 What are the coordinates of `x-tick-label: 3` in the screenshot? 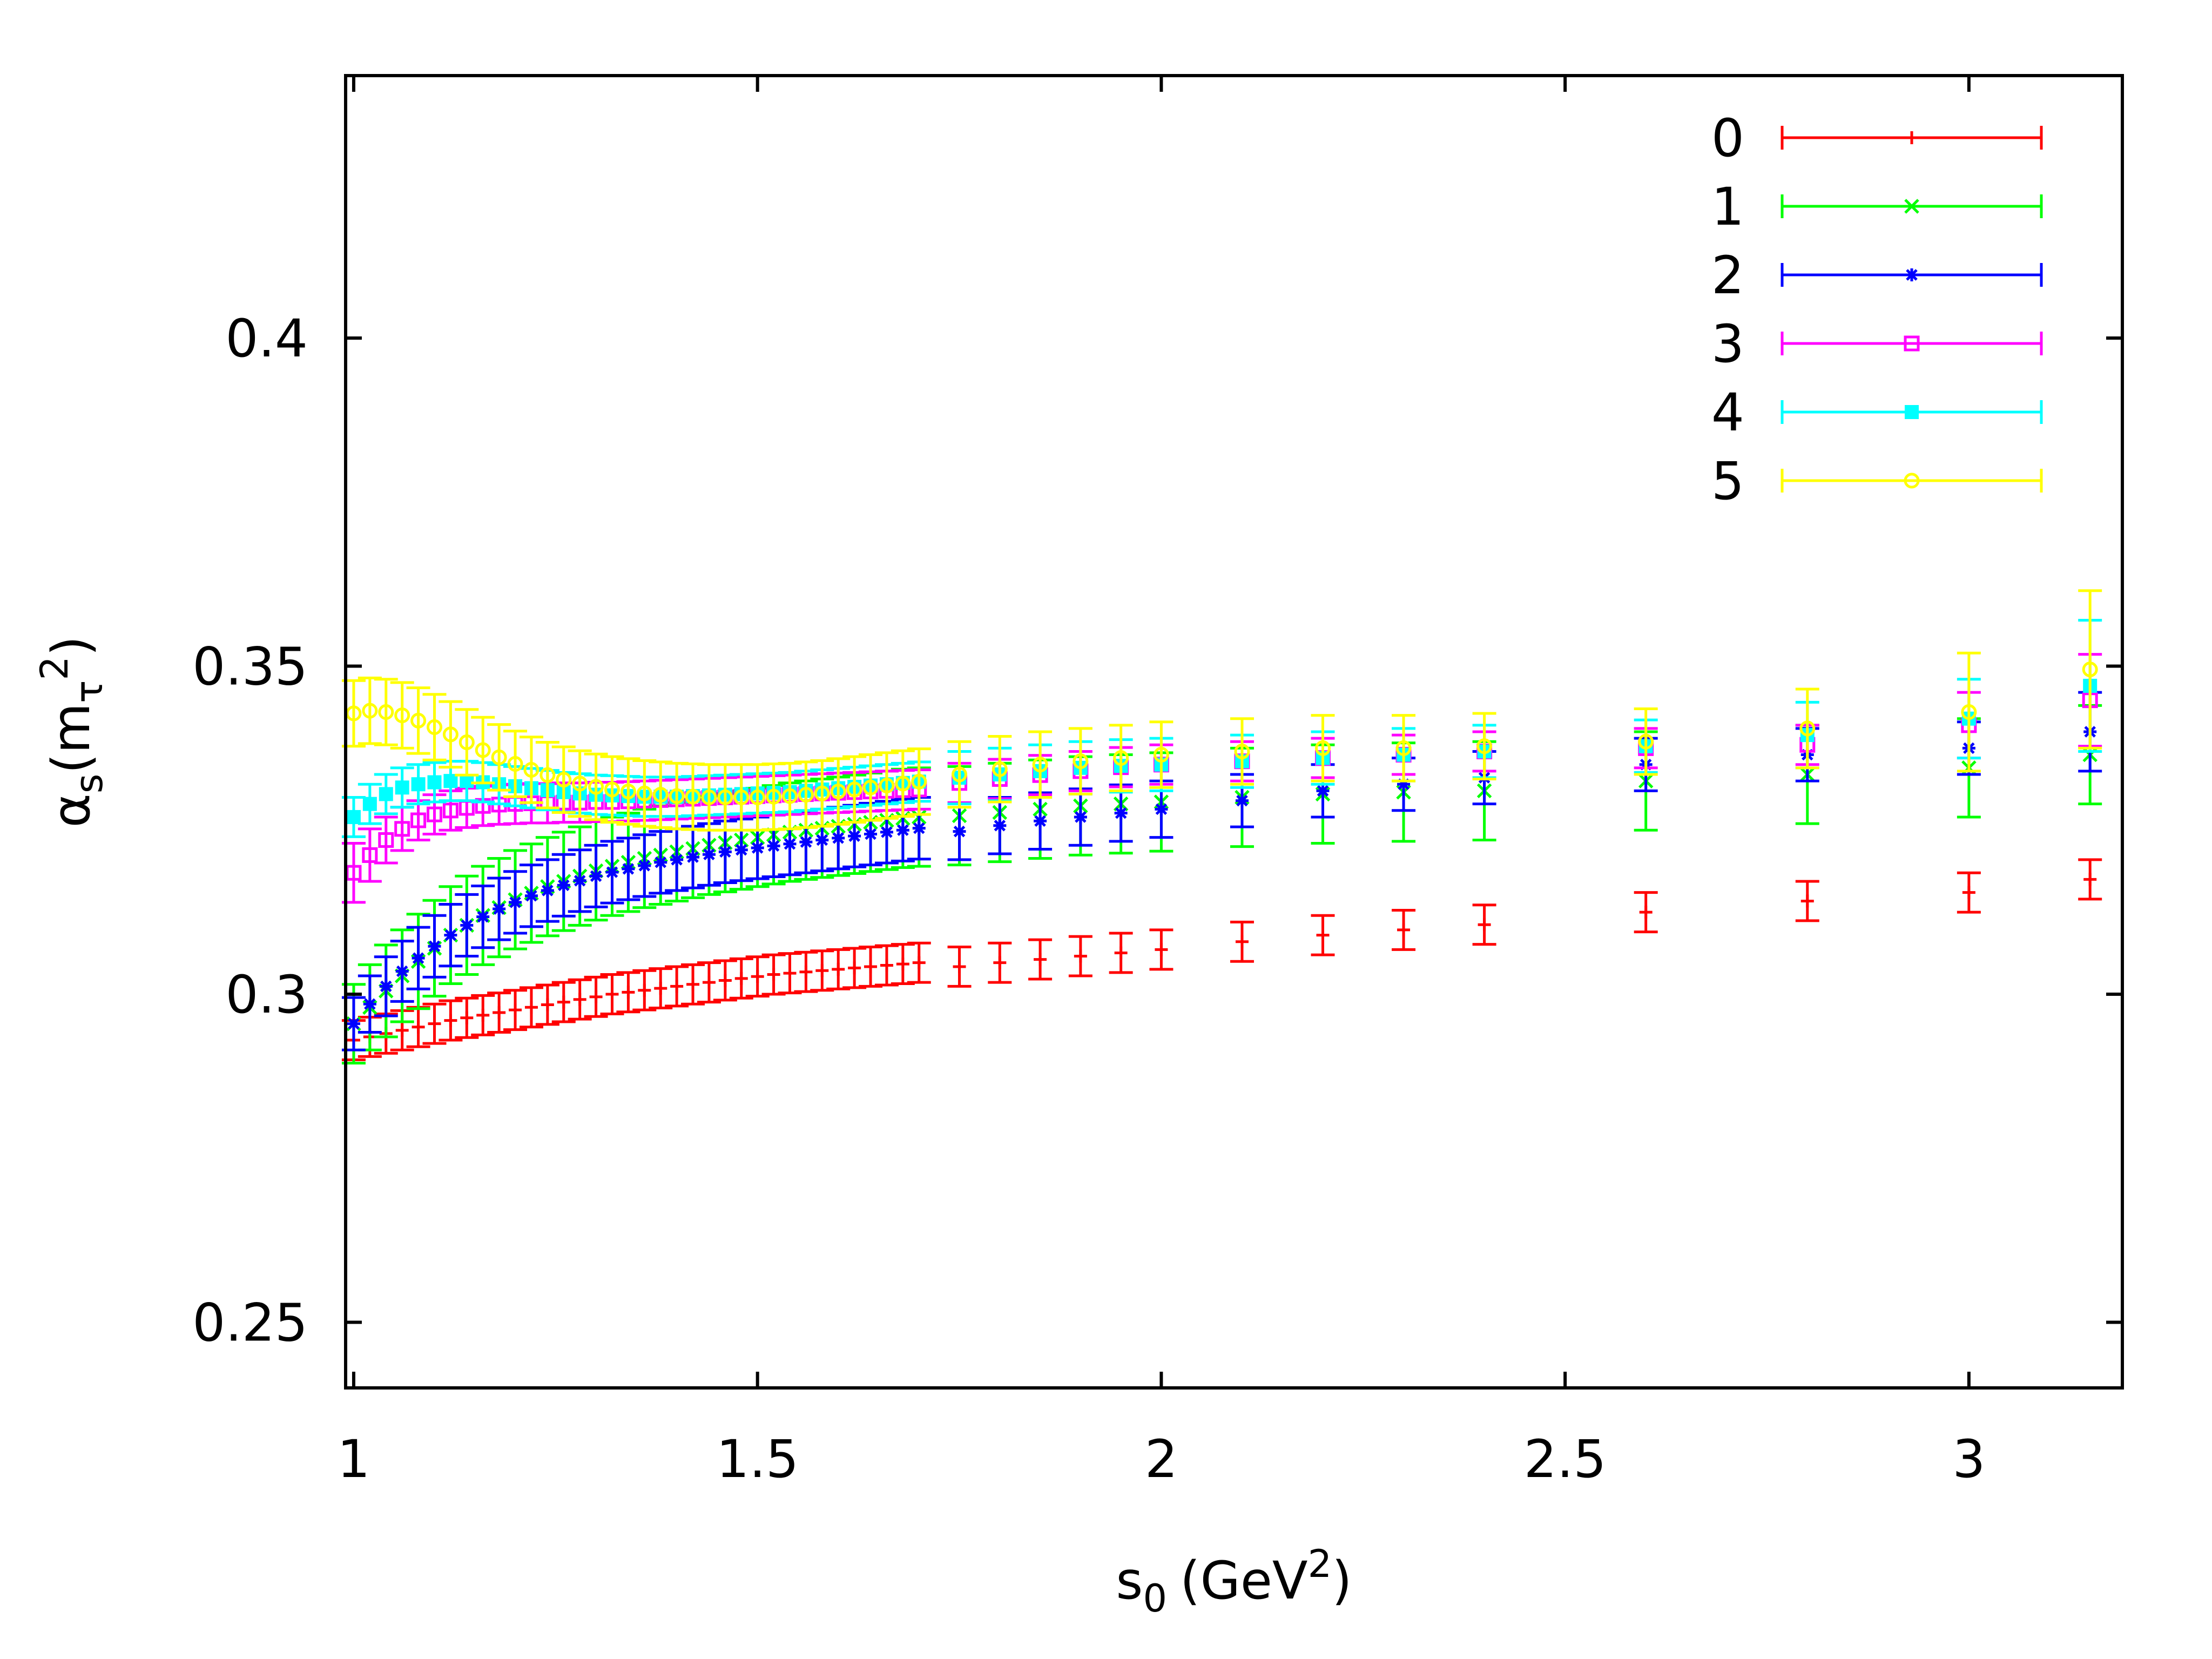 It's located at (1968, 1459).